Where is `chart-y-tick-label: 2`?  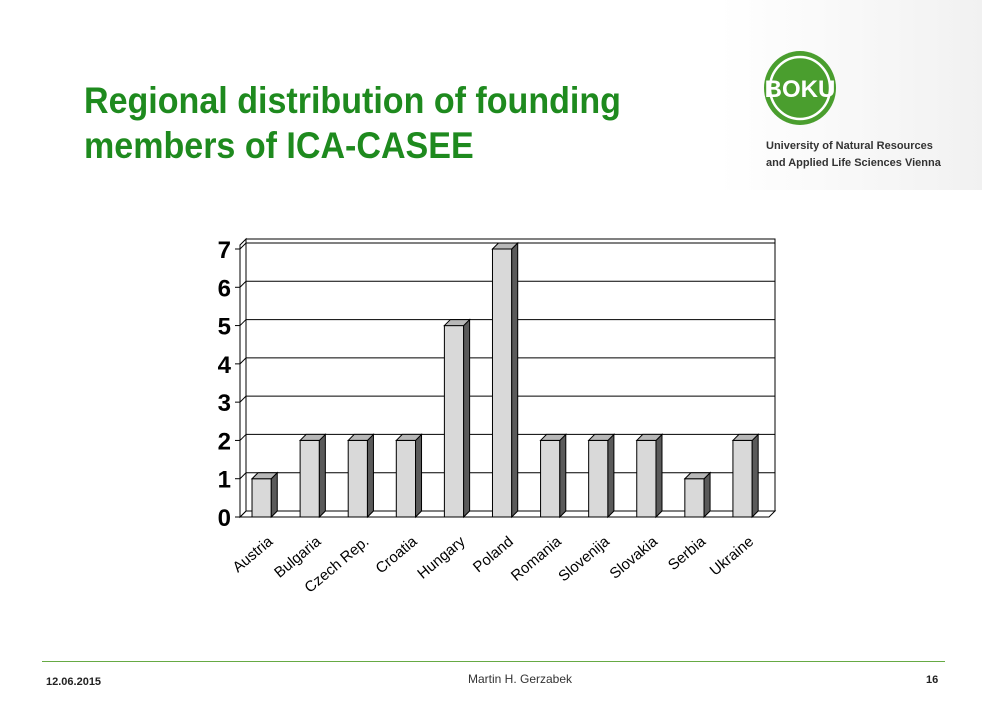 chart-y-tick-label: 2 is located at coordinates (224, 441).